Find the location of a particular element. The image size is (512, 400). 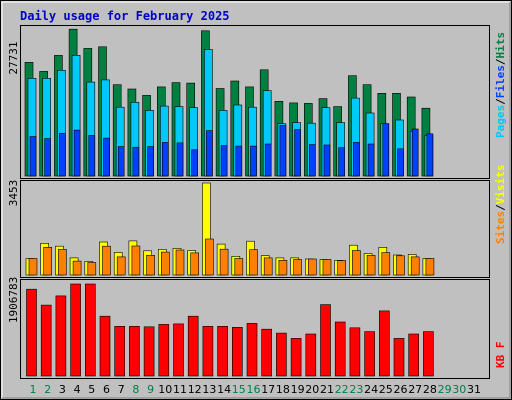

legend-kbytes: KB F is located at coordinates (500, 355).